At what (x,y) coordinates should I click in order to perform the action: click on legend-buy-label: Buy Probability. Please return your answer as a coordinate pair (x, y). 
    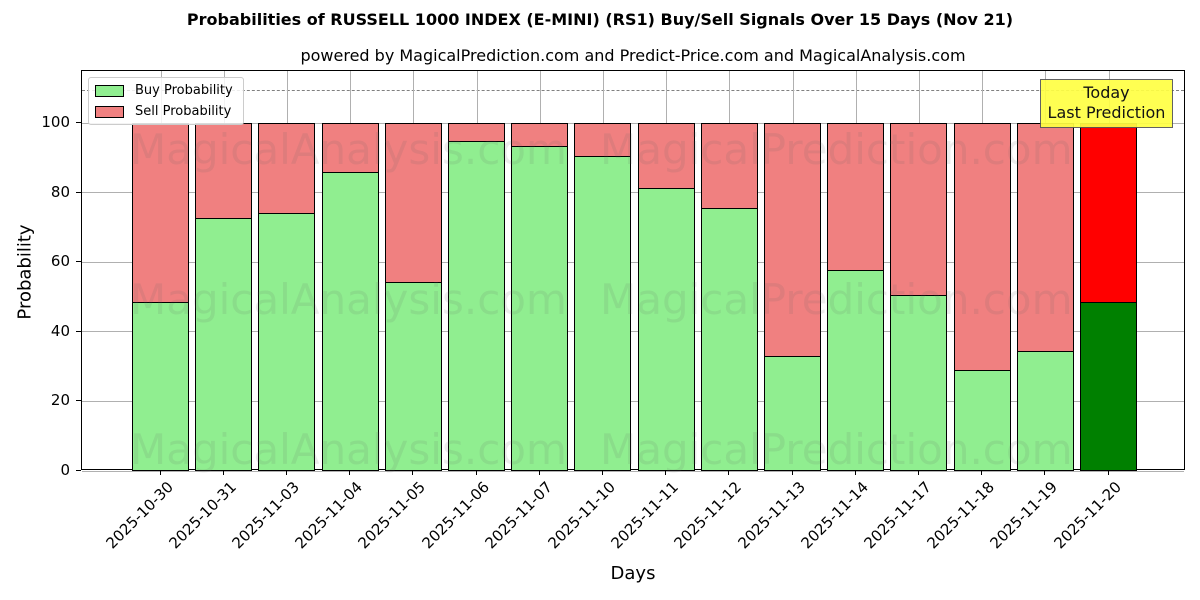
    Looking at the image, I should click on (184, 90).